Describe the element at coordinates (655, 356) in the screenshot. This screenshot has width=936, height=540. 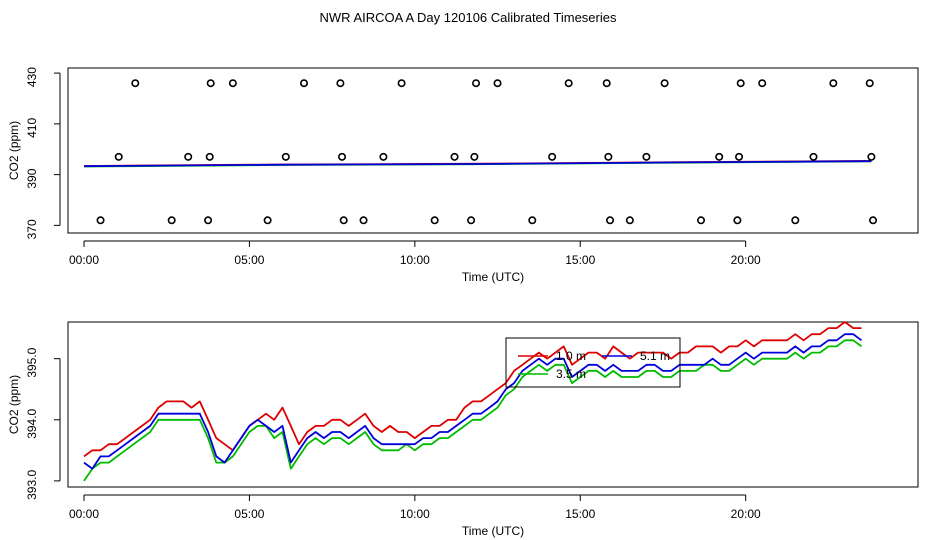
I see `legend-label: 5.1 m` at that location.